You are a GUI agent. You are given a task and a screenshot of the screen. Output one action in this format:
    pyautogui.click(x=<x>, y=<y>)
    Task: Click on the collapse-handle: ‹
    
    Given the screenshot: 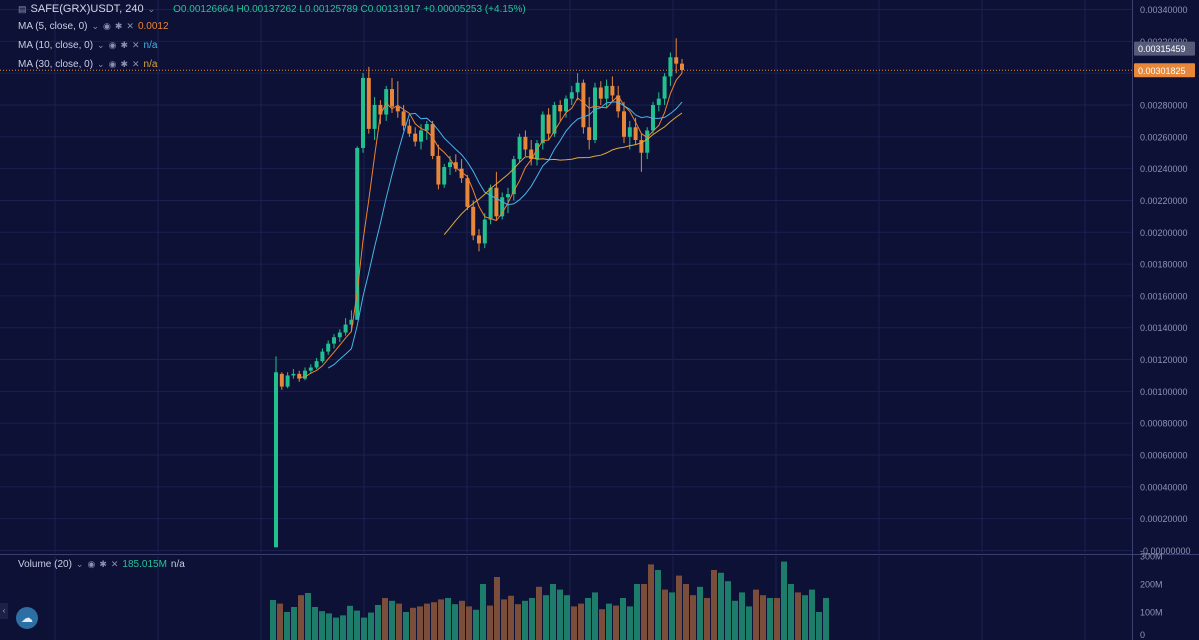 What is the action you would take?
    pyautogui.click(x=4, y=611)
    